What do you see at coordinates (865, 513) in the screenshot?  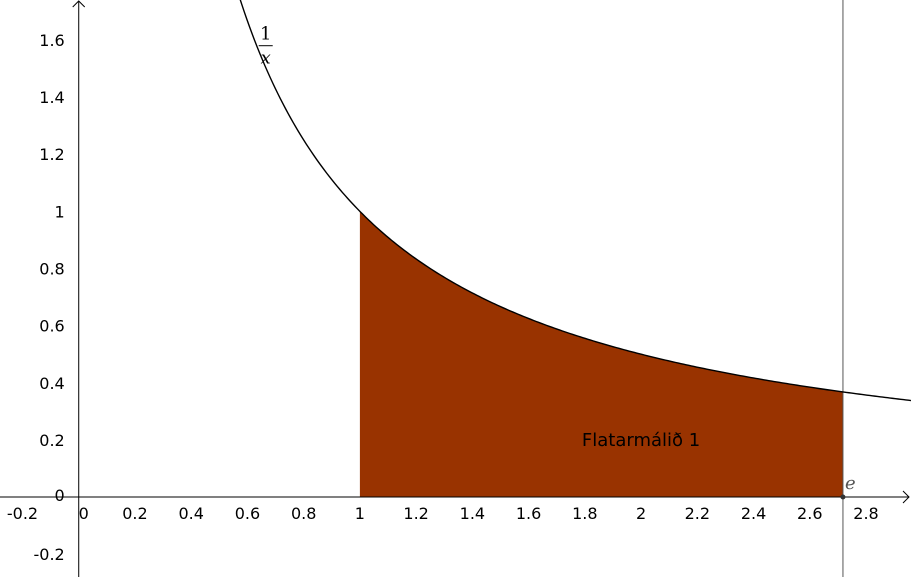 I see `x-tick-label: 2.8` at bounding box center [865, 513].